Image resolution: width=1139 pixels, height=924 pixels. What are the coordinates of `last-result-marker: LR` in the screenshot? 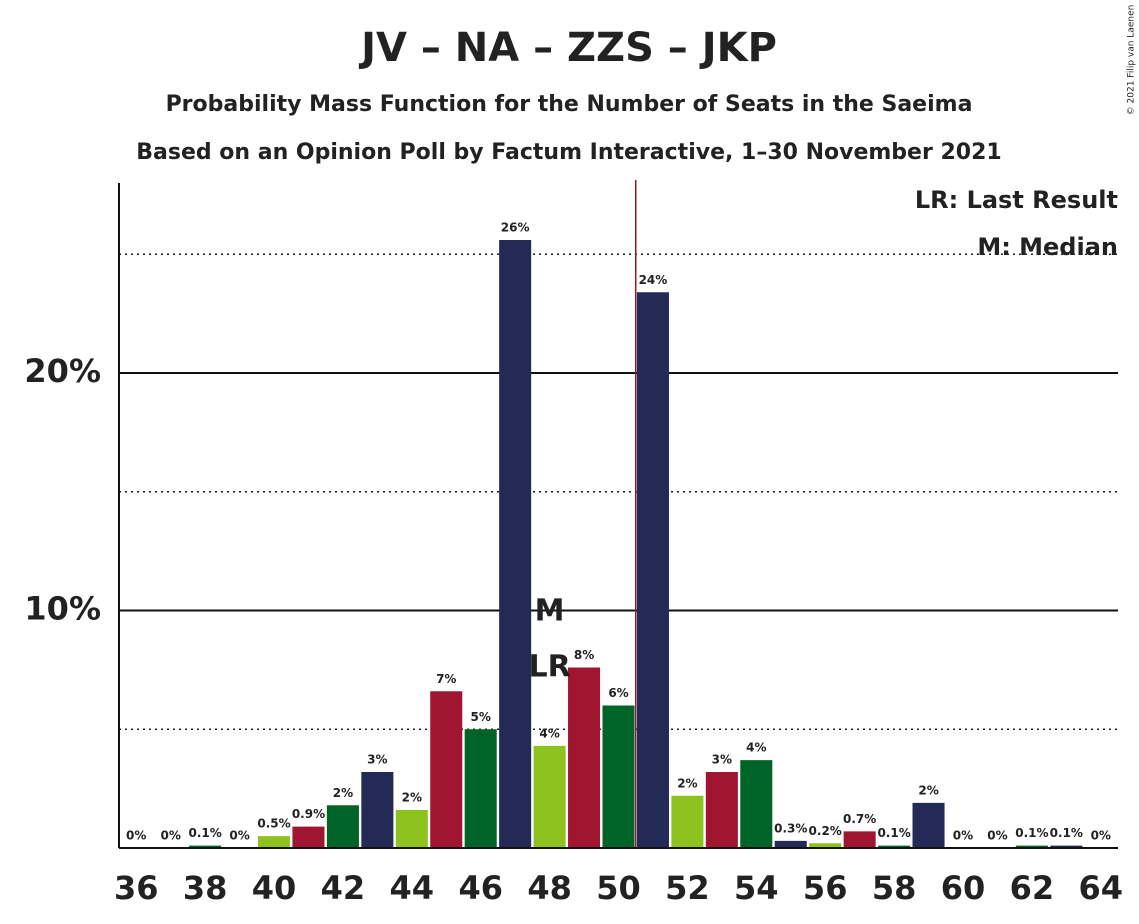 It's located at (549, 667).